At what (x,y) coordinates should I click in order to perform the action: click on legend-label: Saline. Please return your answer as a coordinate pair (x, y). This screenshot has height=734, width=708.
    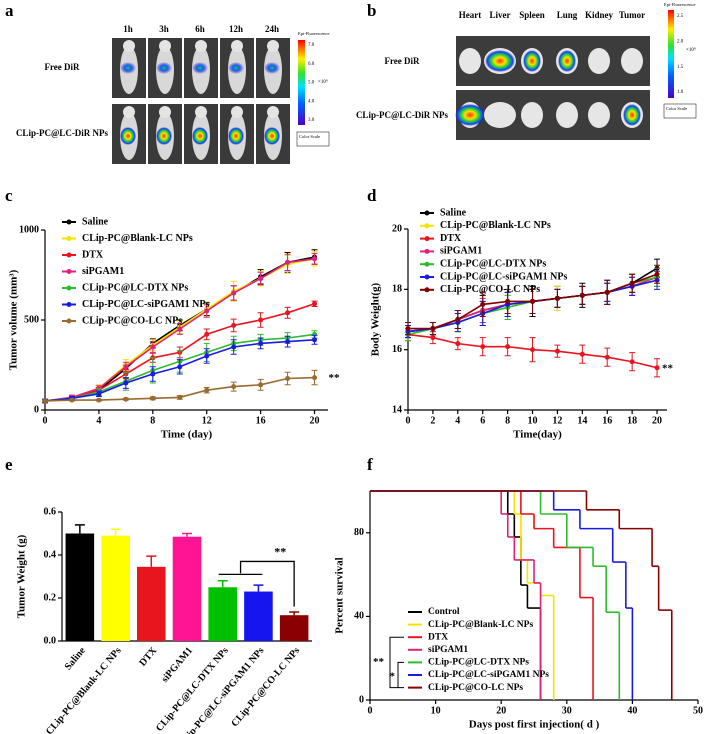
    Looking at the image, I should click on (453, 212).